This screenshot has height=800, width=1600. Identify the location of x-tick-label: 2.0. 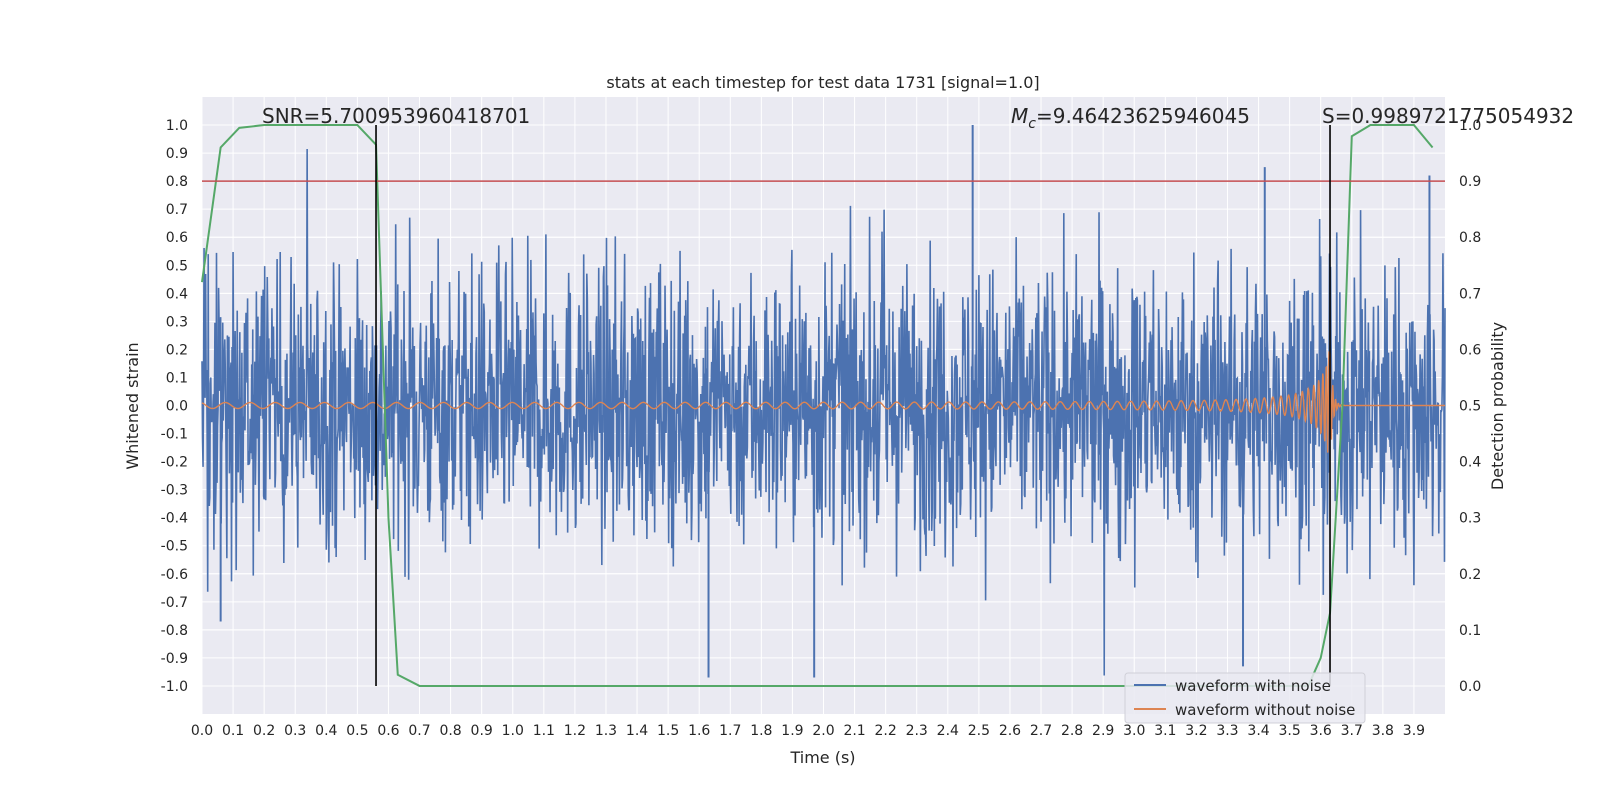
(823, 731).